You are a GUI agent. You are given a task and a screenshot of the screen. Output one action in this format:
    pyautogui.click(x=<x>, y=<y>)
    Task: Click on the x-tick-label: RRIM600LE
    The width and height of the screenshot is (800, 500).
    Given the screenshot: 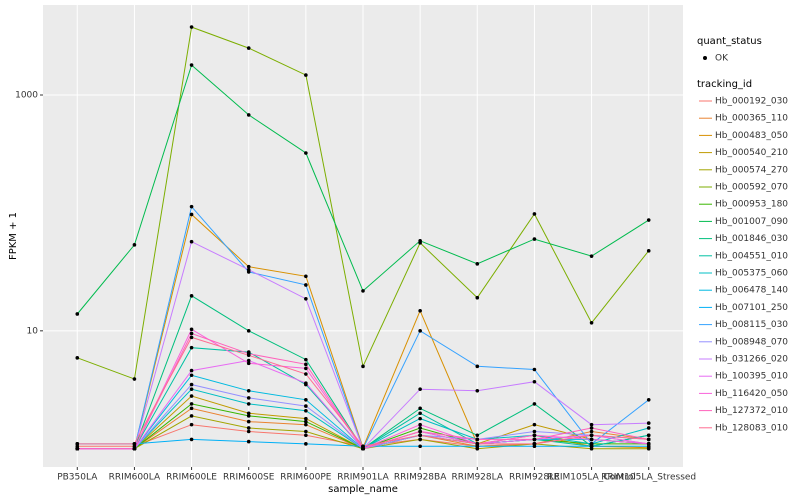 What is the action you would take?
    pyautogui.click(x=191, y=478)
    